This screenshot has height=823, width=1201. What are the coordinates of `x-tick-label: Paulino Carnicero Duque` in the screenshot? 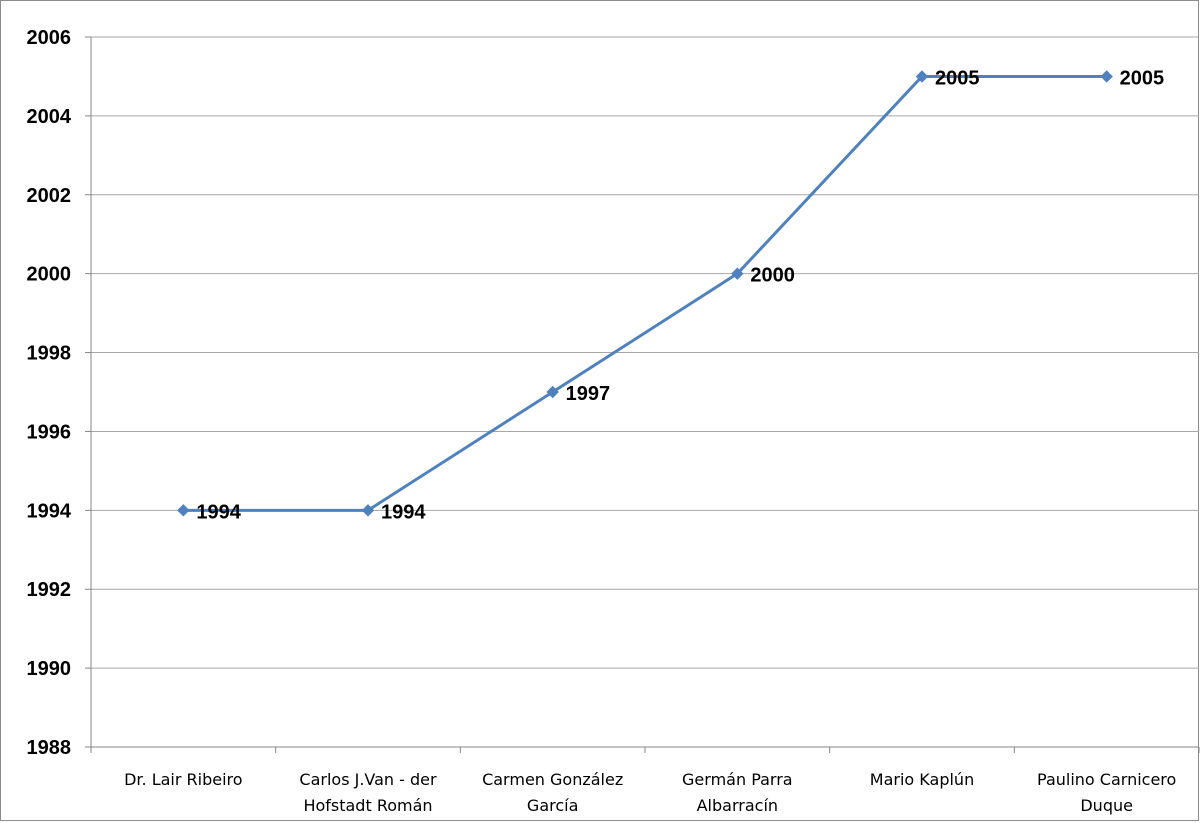 It's located at (1106, 792).